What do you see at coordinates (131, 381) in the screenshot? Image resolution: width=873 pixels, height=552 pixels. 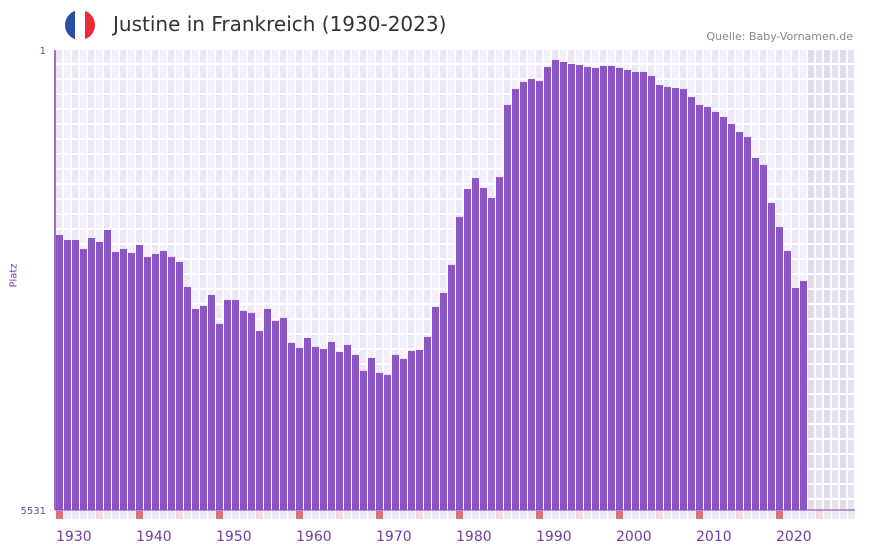 I see `bar-1939` at bounding box center [131, 381].